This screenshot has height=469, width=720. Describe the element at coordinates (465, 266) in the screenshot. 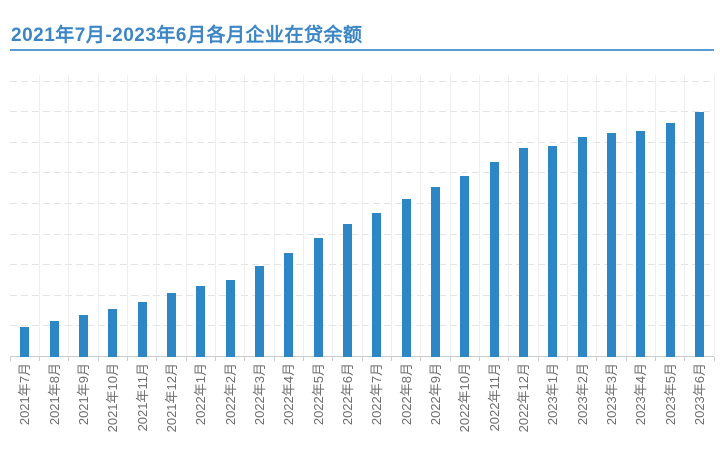

I see `bar-2022年10月` at that location.